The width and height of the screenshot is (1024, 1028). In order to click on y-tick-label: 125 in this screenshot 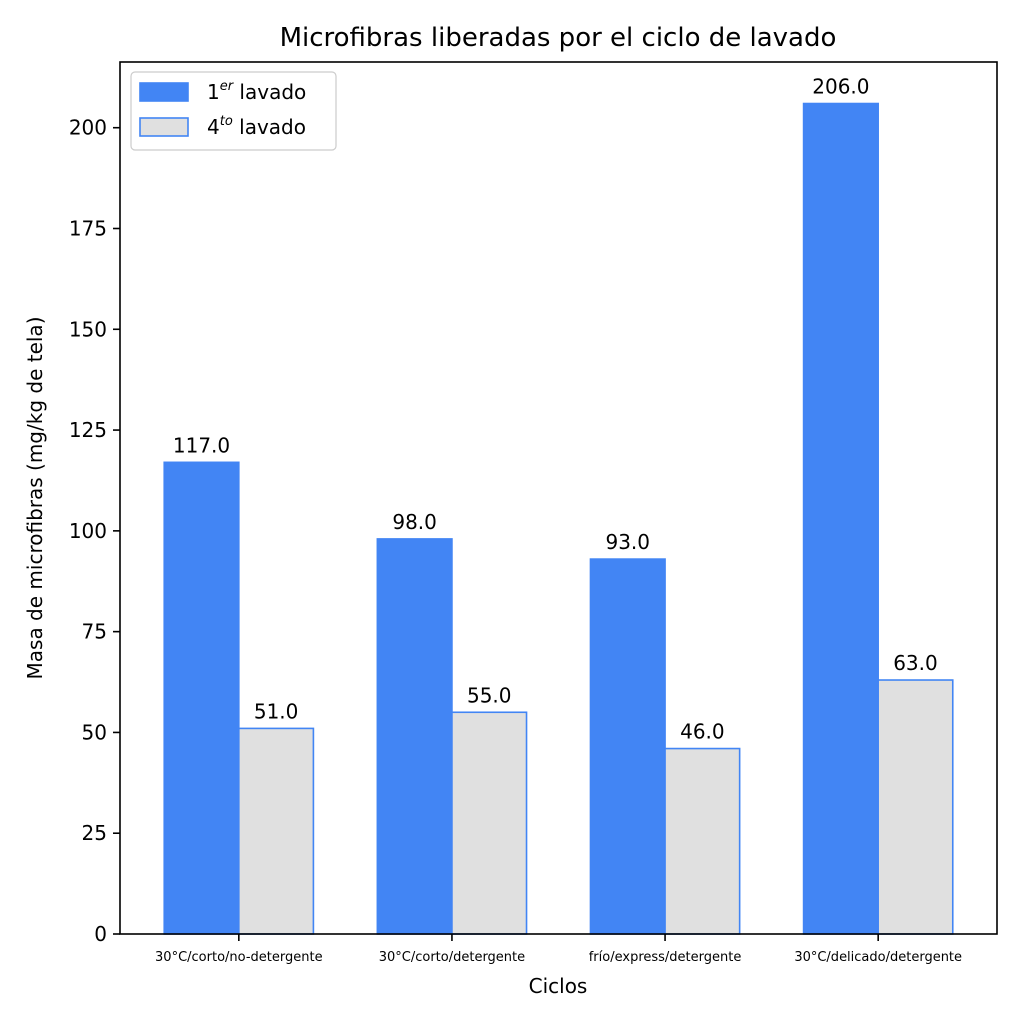, I will do `click(88, 430)`.